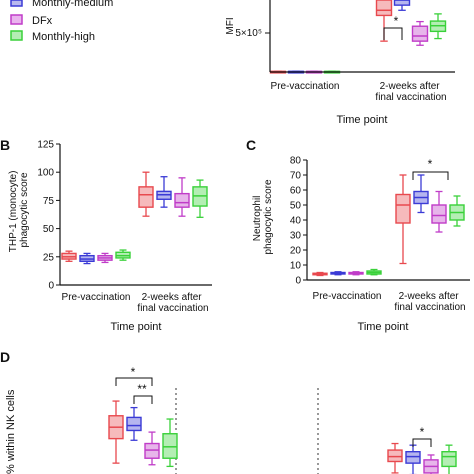 The height and width of the screenshot is (474, 474). What do you see at coordinates (63, 37) in the screenshot?
I see `legend-label-monthly-high: Monthly-high` at bounding box center [63, 37].